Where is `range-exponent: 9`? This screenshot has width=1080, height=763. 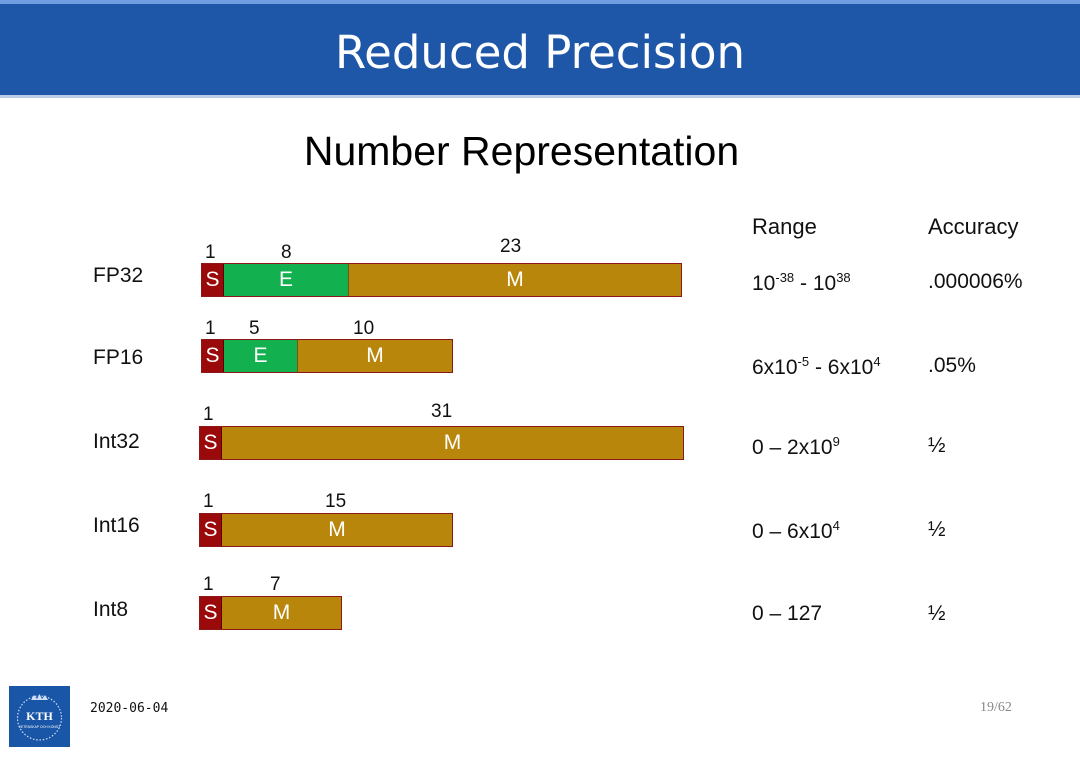
range-exponent: 9 is located at coordinates (836, 441).